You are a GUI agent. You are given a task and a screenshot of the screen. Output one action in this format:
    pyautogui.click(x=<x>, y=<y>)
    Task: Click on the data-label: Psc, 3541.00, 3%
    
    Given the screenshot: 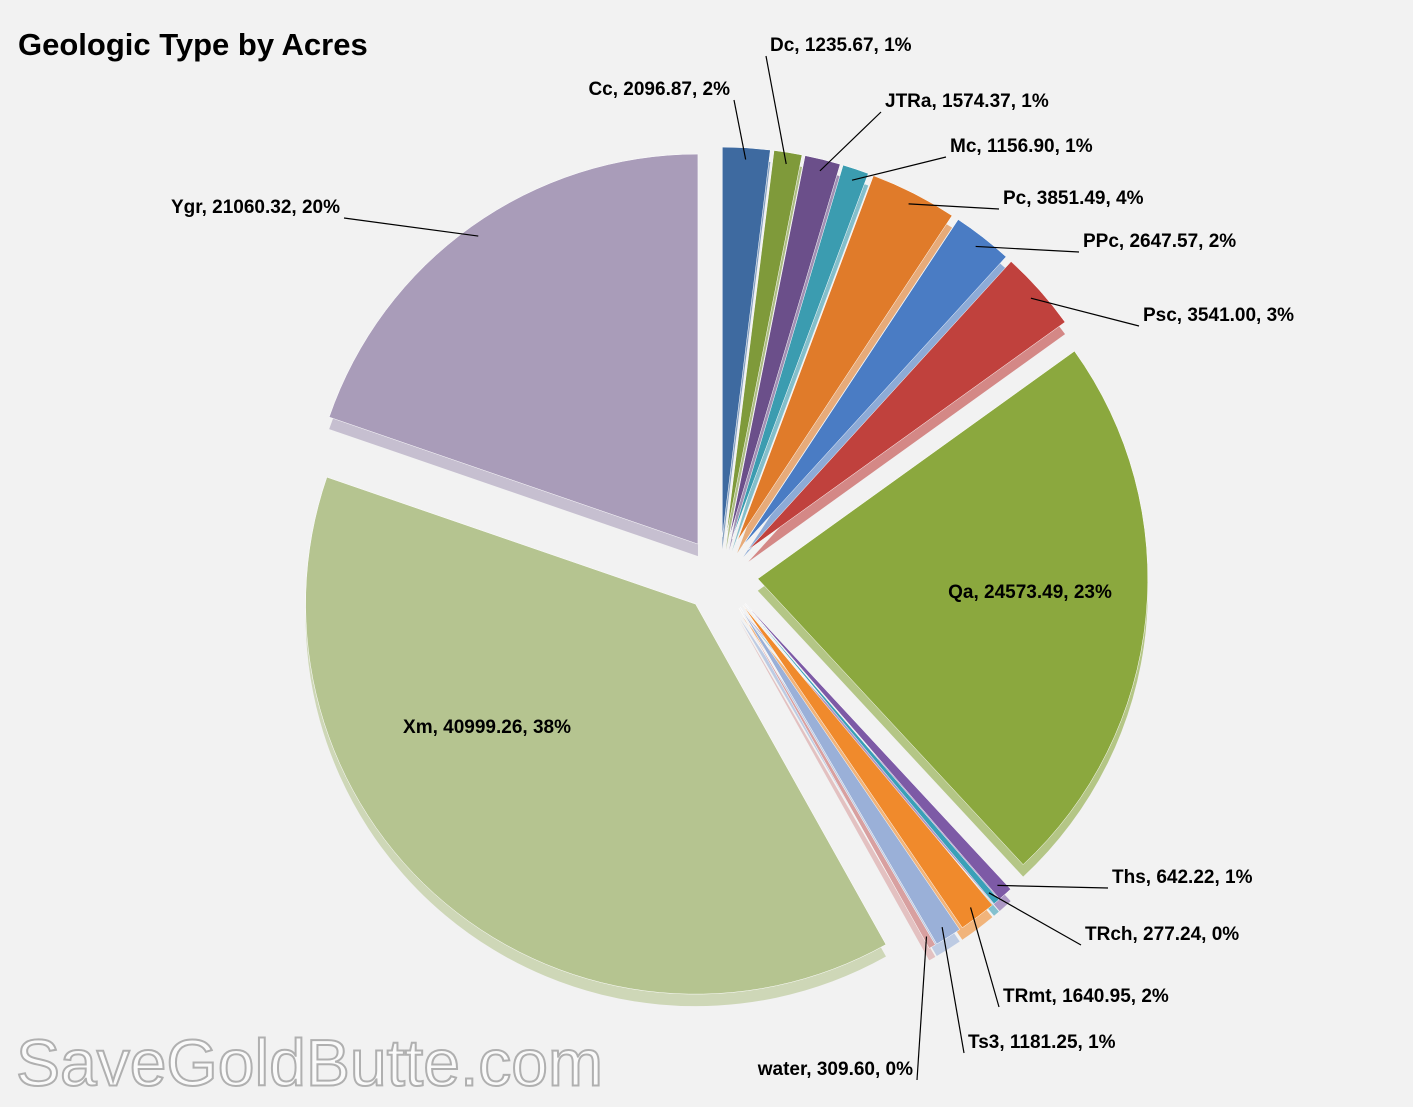 What is the action you would take?
    pyautogui.click(x=1218, y=315)
    